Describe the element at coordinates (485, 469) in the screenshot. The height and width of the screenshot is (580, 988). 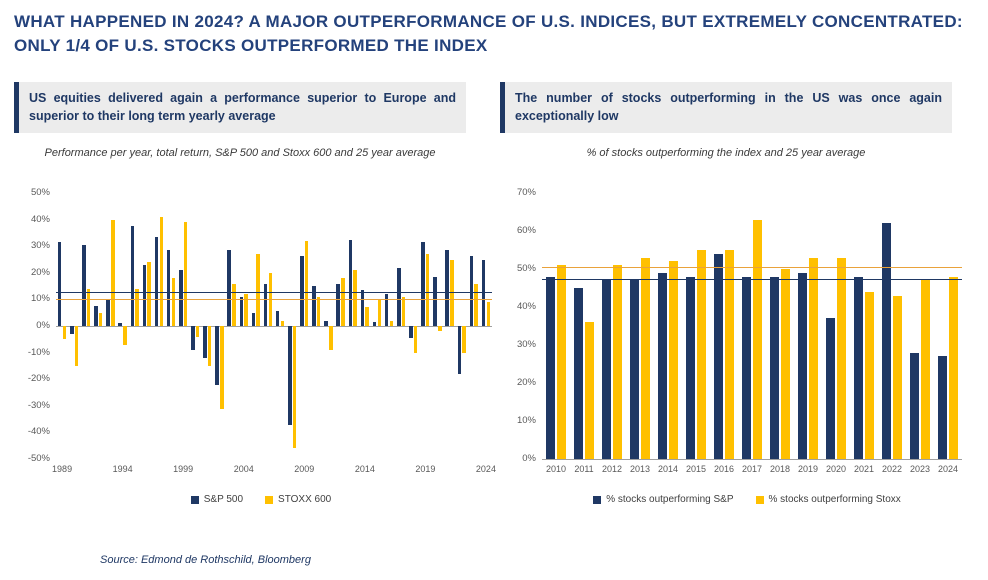
I see `x-axis-tick: 2024` at that location.